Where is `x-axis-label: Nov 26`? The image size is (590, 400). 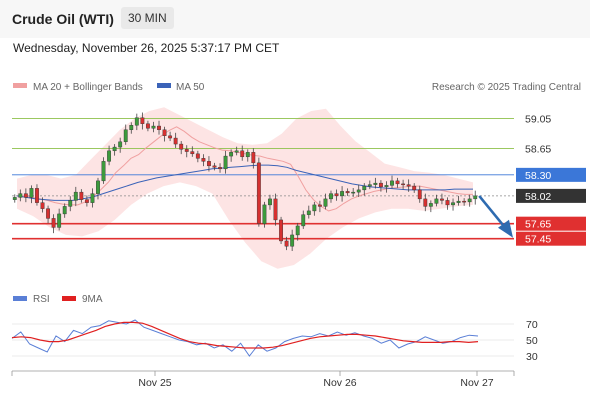
x-axis-label: Nov 26 is located at coordinates (339, 383).